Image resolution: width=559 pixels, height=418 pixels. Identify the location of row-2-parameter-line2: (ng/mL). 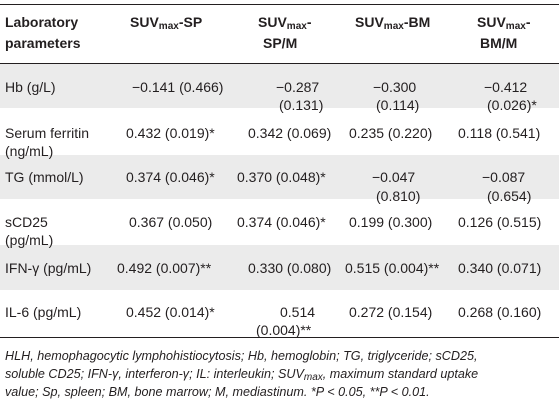
(29, 151).